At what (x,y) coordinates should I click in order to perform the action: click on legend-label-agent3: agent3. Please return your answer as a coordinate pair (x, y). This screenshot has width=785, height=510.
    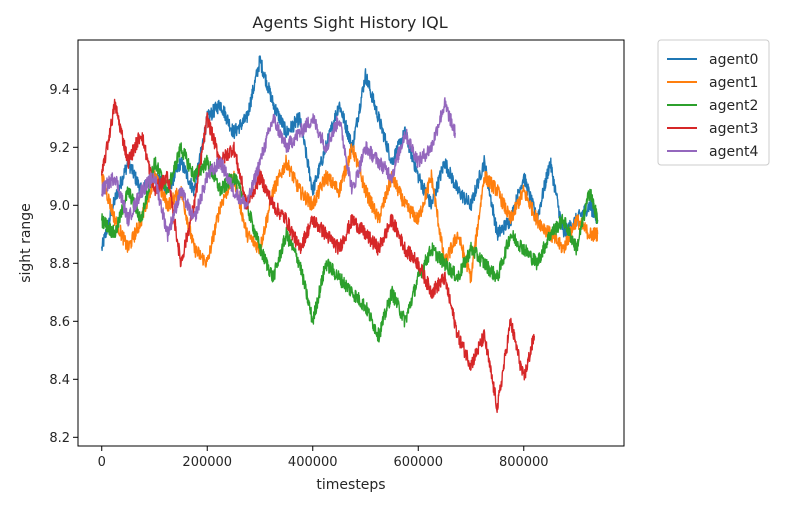
    Looking at the image, I should click on (733, 129).